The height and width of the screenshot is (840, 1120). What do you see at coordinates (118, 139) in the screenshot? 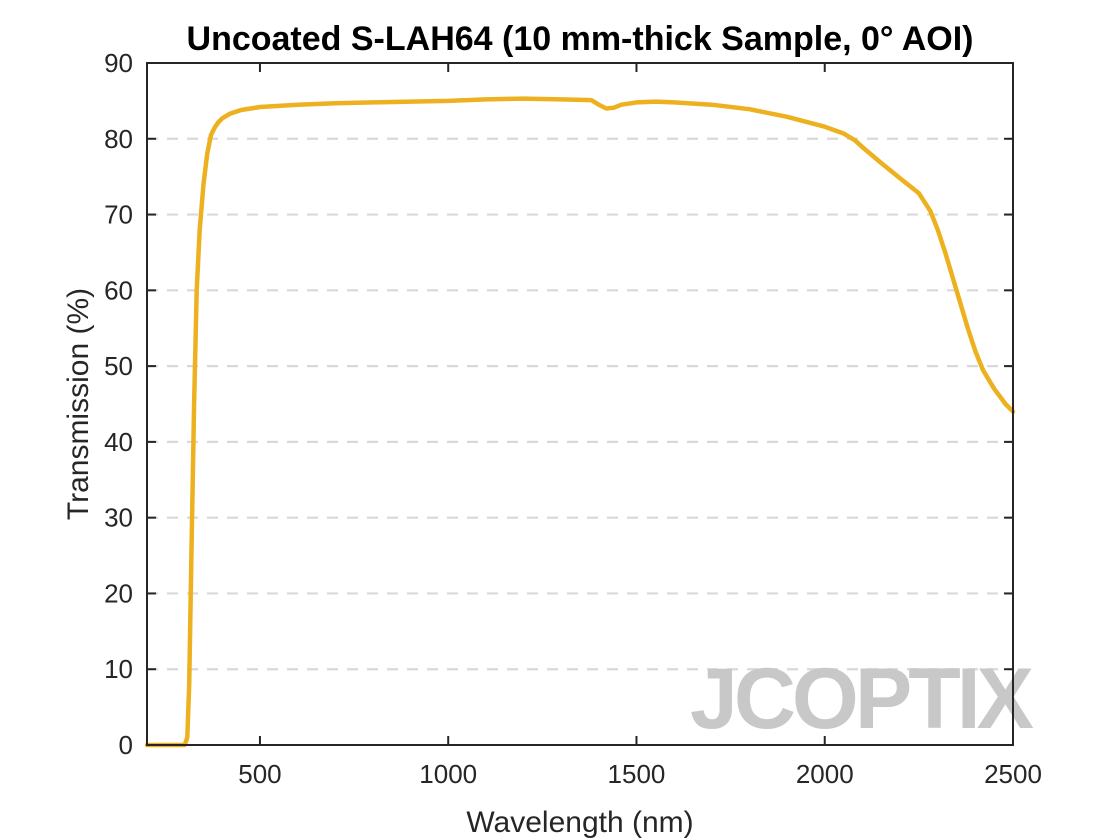
I see `y-tick-label: 80` at bounding box center [118, 139].